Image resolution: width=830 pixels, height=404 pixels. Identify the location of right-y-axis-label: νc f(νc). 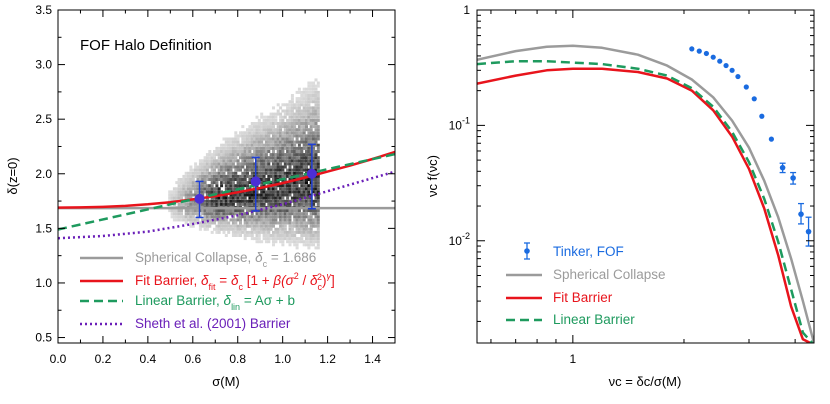
(432, 176).